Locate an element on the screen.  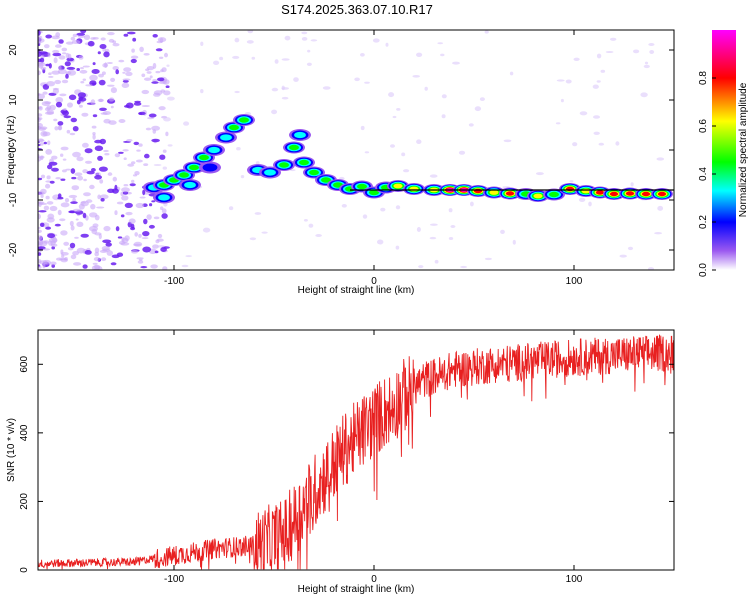
snr-xlabel: Height of straight line (km) is located at coordinates (356, 589).